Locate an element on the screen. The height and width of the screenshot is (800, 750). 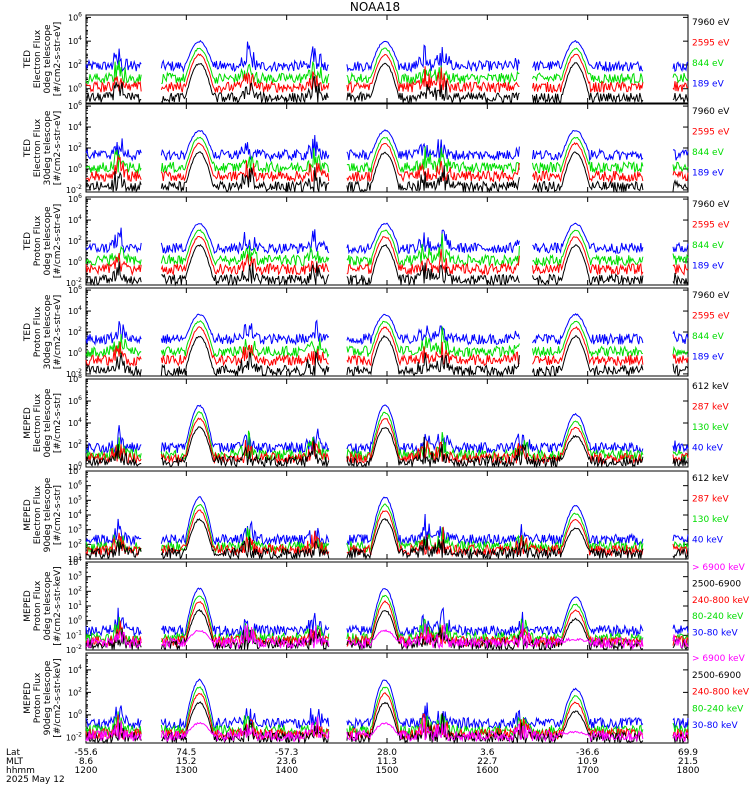
x-tick-mlt: 8.6 is located at coordinates (86, 762).